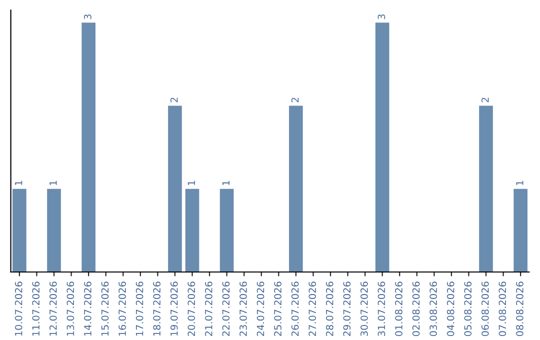 Image resolution: width=540 pixels, height=340 pixels. I want to click on x-tick-label: 06.08.2026, so click(485, 309).